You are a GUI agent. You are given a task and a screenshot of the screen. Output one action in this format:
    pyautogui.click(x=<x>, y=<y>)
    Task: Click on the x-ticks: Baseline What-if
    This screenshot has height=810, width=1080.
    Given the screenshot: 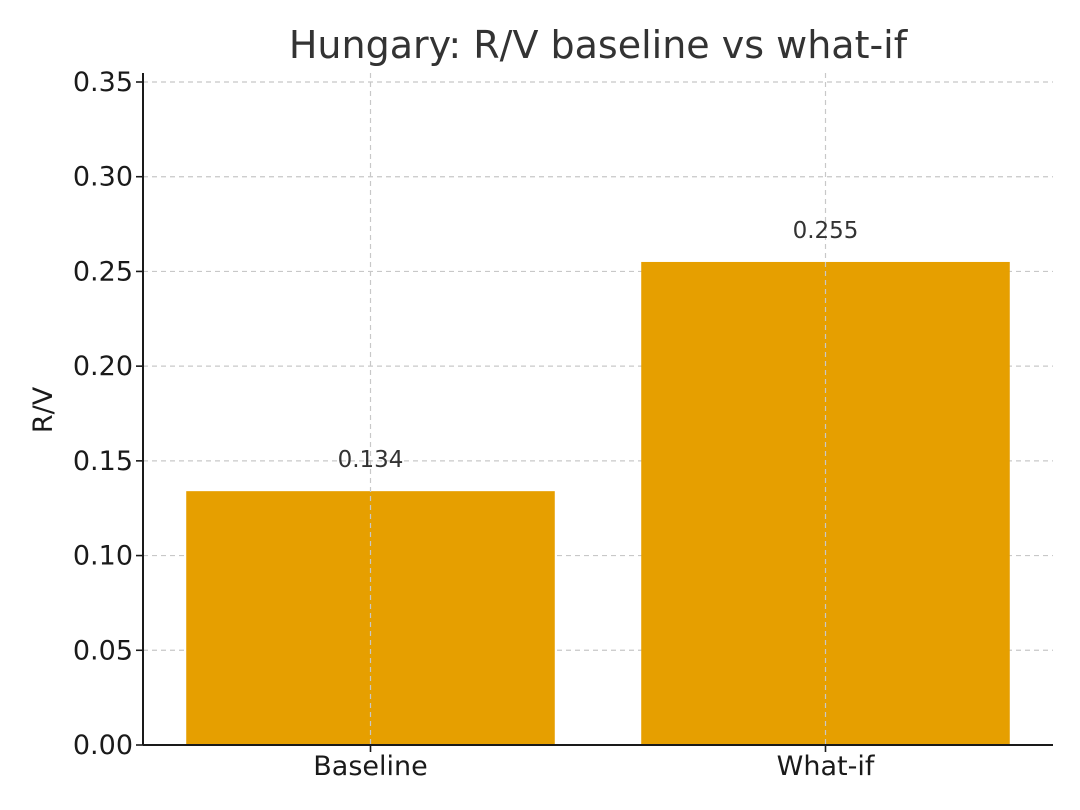 What is the action you would take?
    pyautogui.click(x=594, y=763)
    